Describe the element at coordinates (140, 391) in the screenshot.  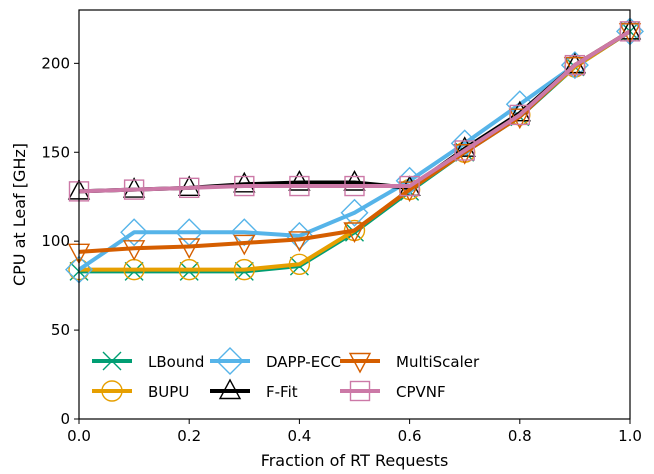
I see `legend-entry: BUPU` at that location.